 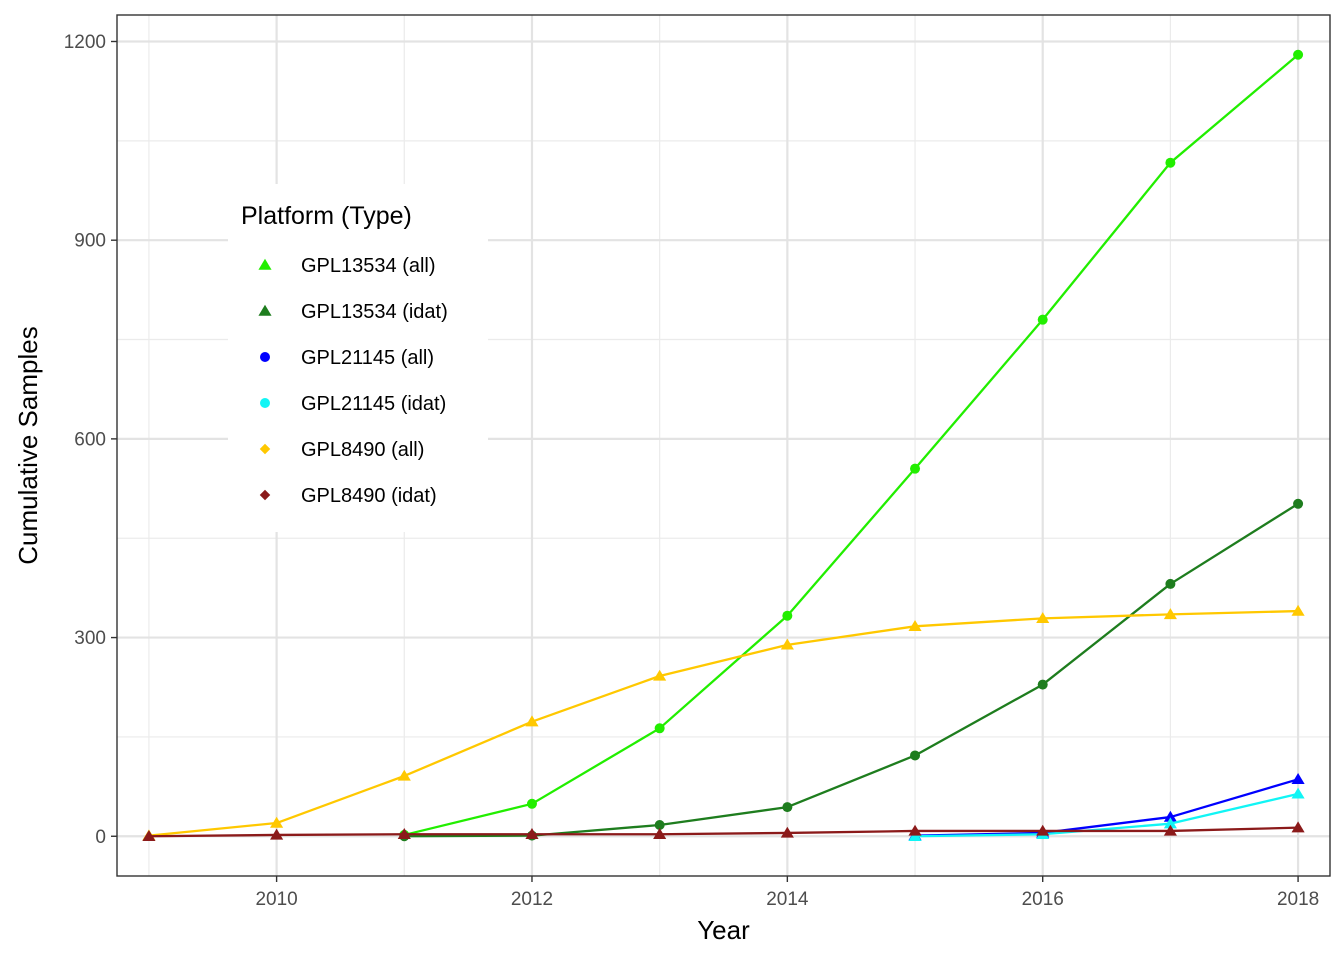 What do you see at coordinates (276, 899) in the screenshot?
I see `x-tick-label: 2010` at bounding box center [276, 899].